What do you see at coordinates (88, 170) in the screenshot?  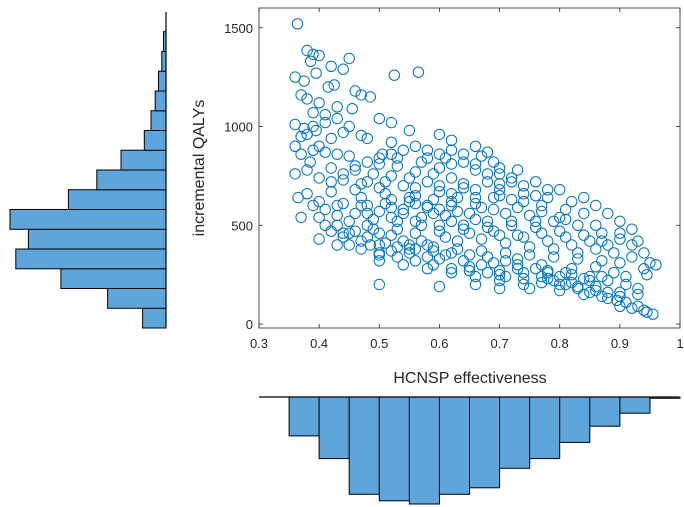 I see `left-histogram` at bounding box center [88, 170].